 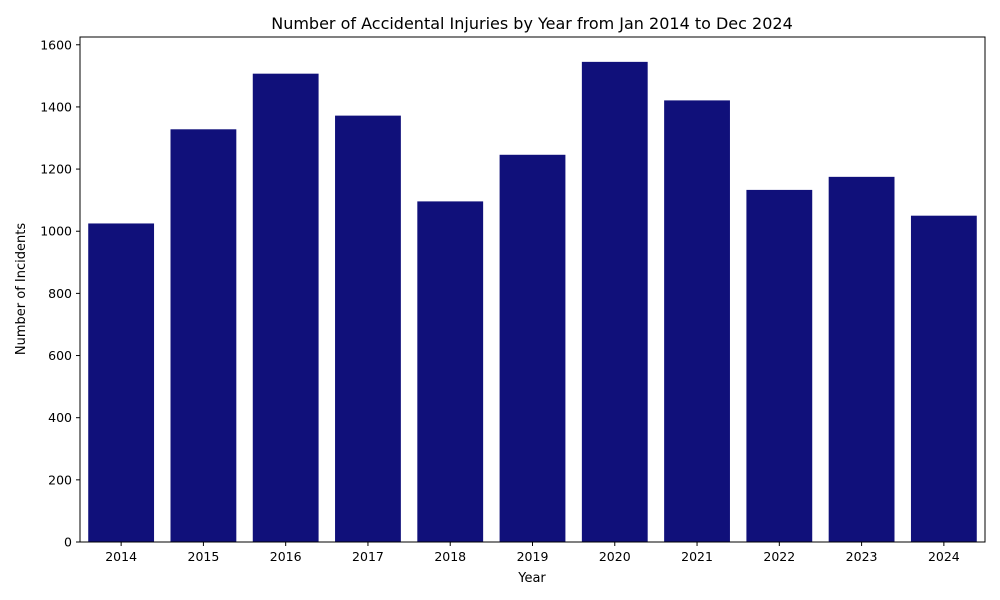 What do you see at coordinates (615, 556) in the screenshot?
I see `x-tick-label: 2020` at bounding box center [615, 556].